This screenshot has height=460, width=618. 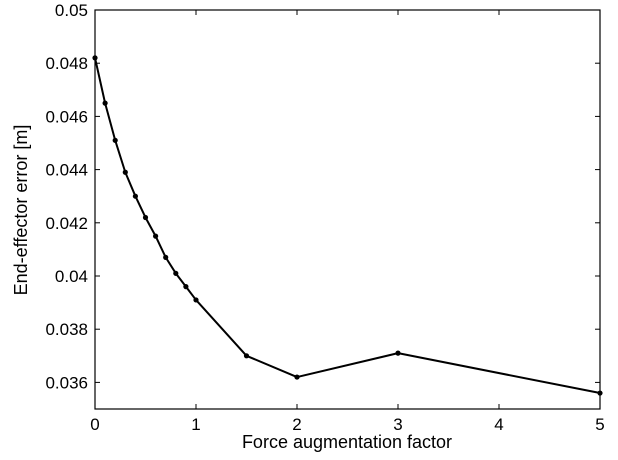 I want to click on y-tick-label: 0.038, so click(x=66, y=329).